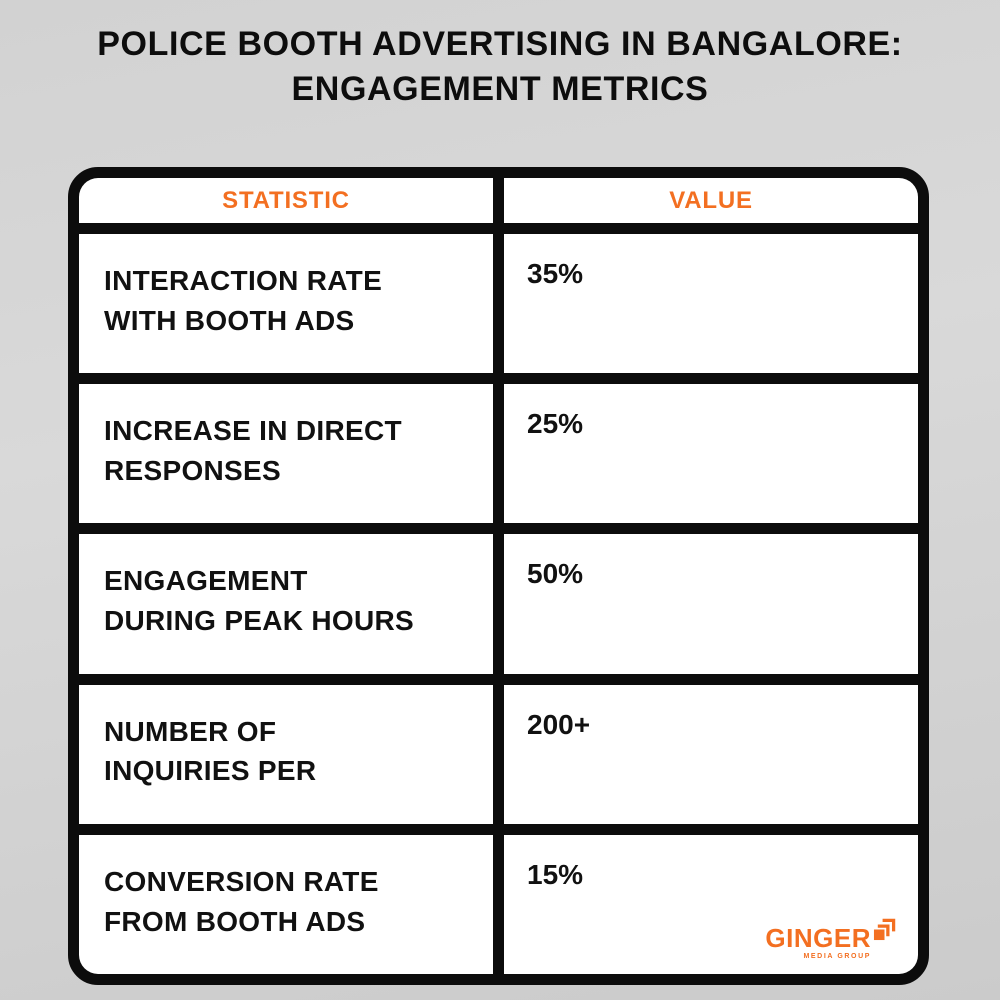 The image size is (1000, 1000). Describe the element at coordinates (711, 904) in the screenshot. I see `value-cell-conversion-rate: 15% GINGER MEDIA GROUP` at that location.